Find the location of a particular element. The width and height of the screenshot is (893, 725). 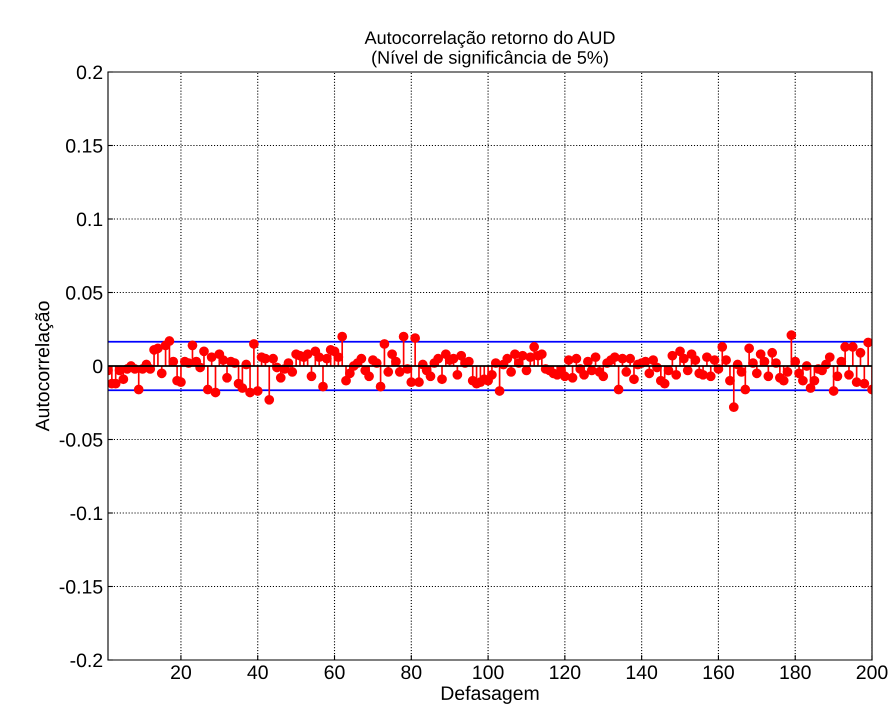

y-tick-label: 0 is located at coordinates (97, 366).